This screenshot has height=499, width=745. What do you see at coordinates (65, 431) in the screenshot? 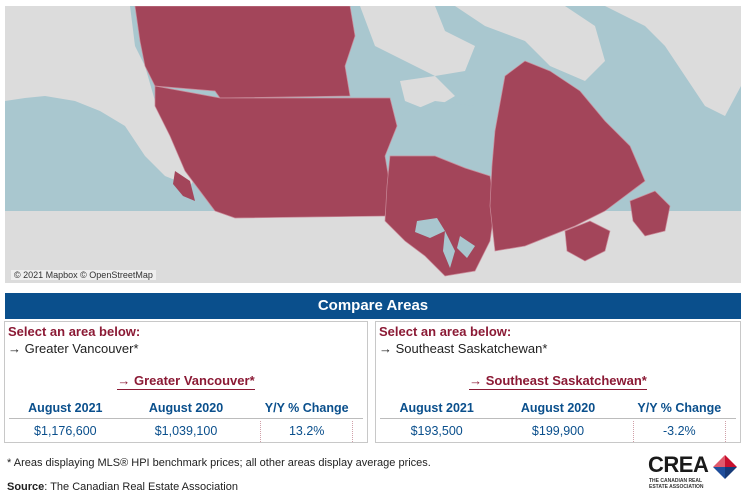
I see `stat-value: $1,176,600` at bounding box center [65, 431].